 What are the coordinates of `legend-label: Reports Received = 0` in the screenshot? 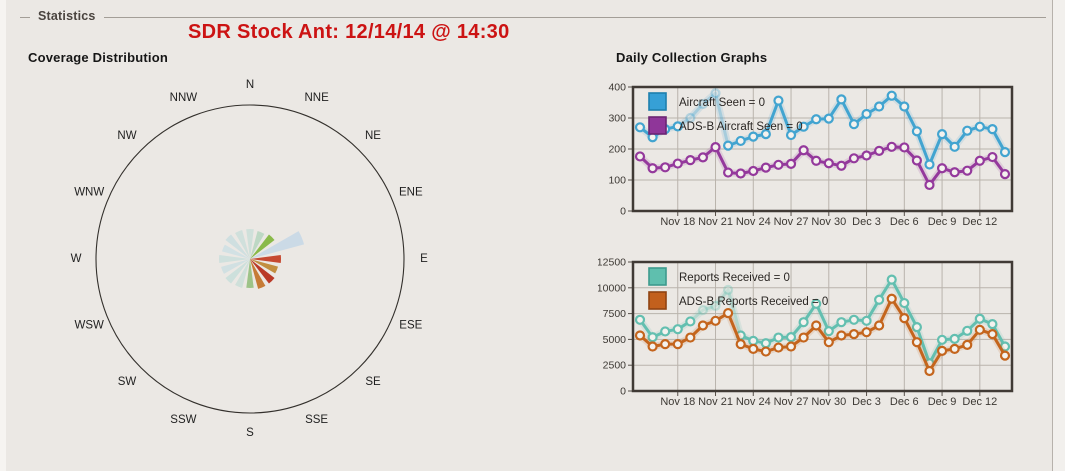 It's located at (734, 278).